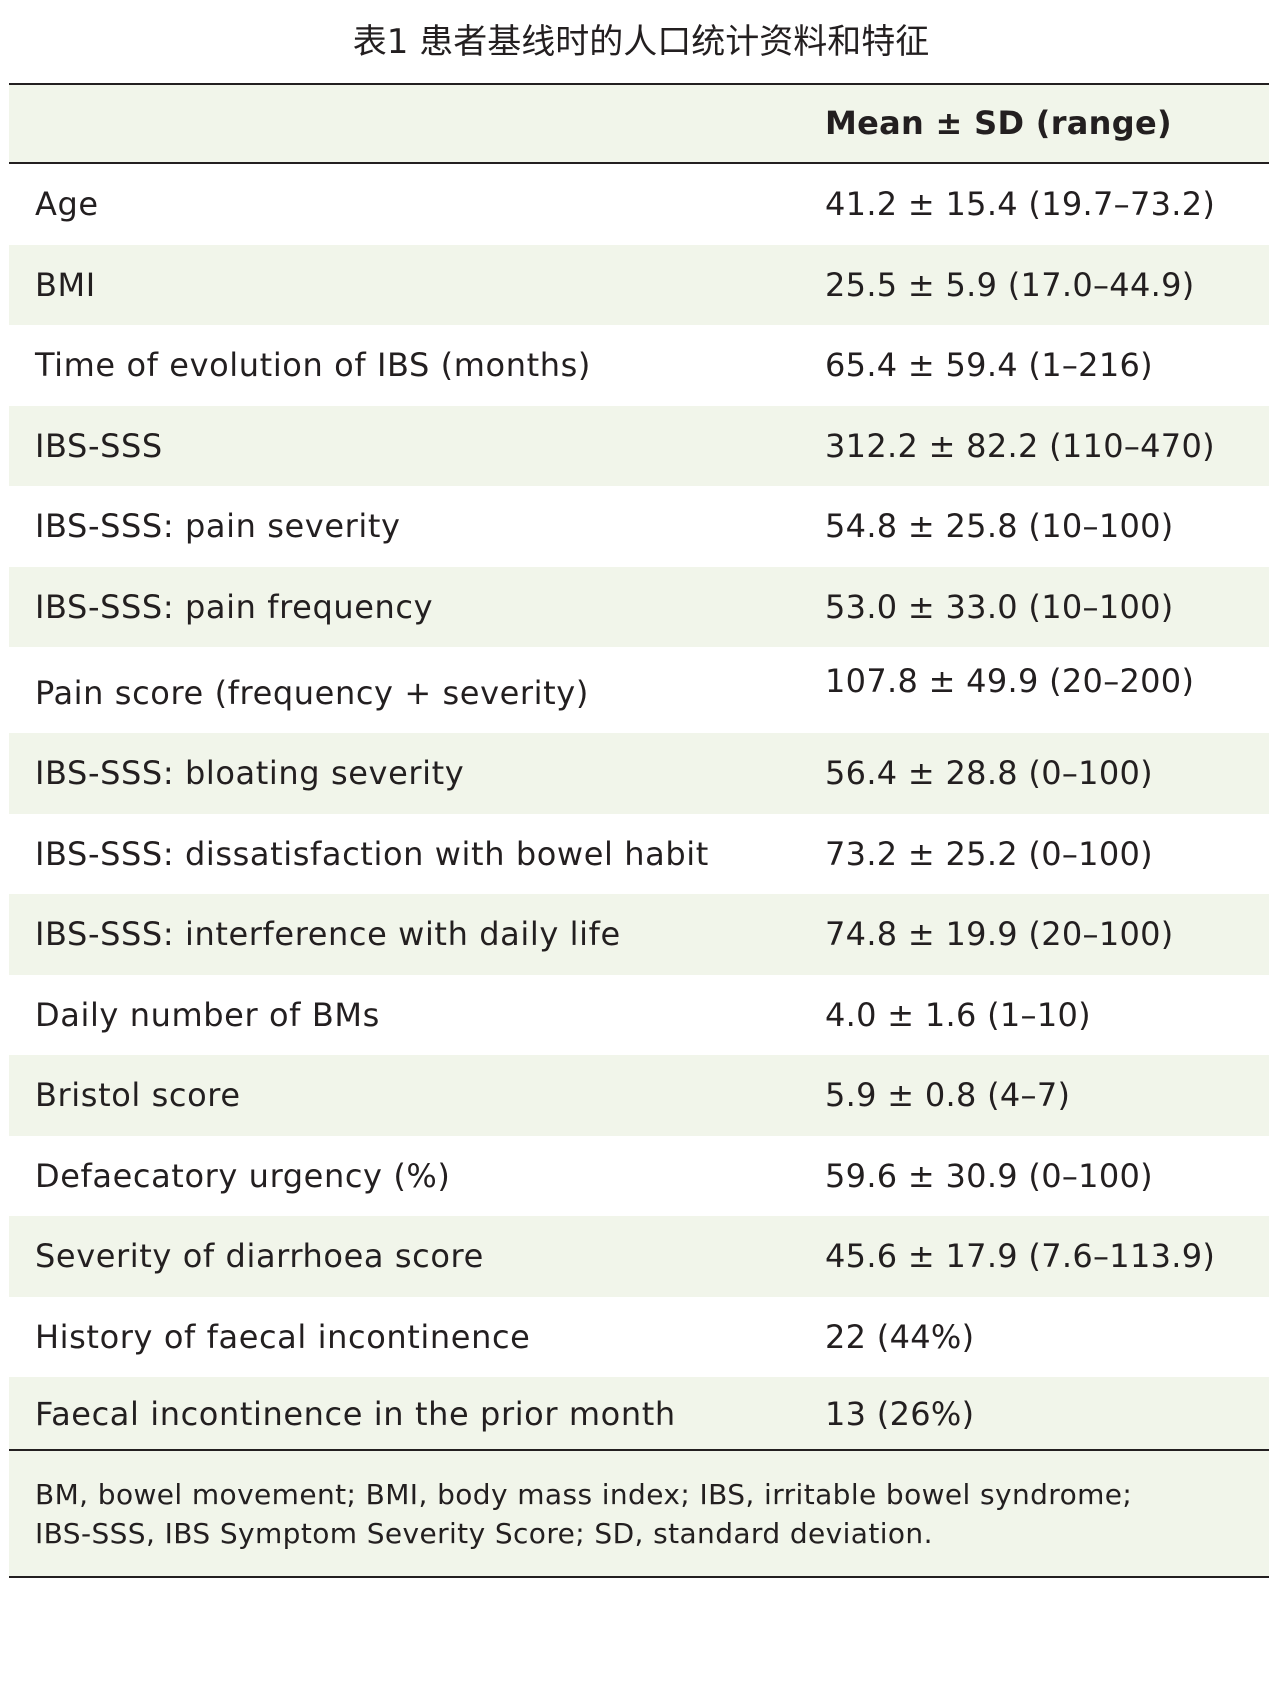 The height and width of the screenshot is (1704, 1282). Describe the element at coordinates (639, 284) in the screenshot. I see `table-row: BMI 25.5 ± 5.9 (17.0–44.9)` at that location.